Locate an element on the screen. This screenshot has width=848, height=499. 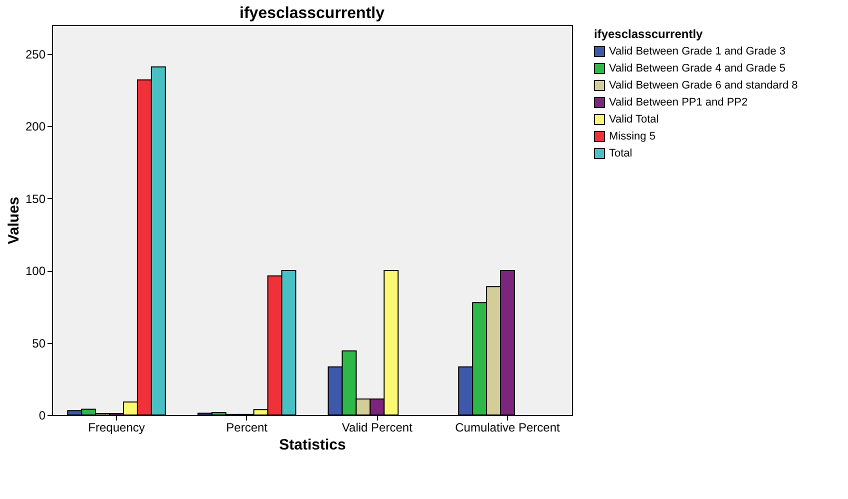
y-tick-label: 150 is located at coordinates (35, 199).